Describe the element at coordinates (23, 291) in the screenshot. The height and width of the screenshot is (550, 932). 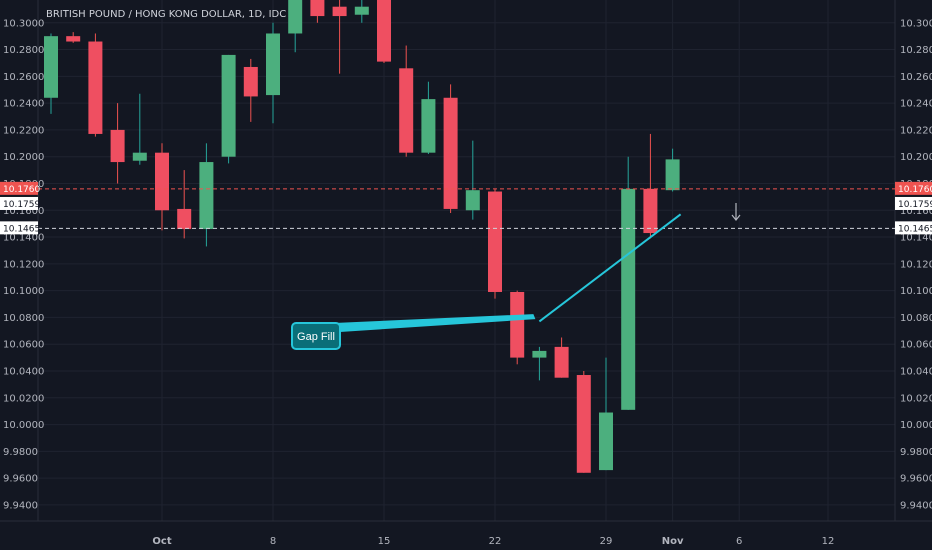
I see `price-tick-left: 10.1000` at that location.